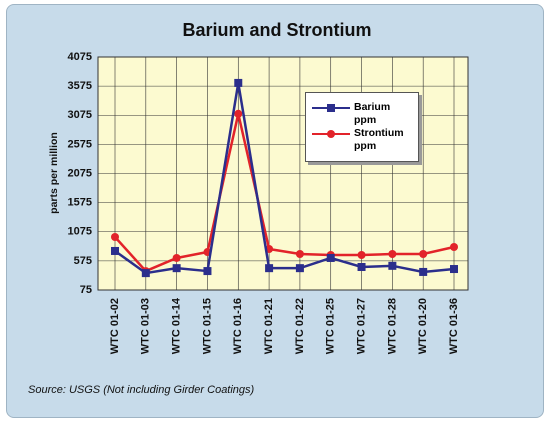 Image resolution: width=550 pixels, height=424 pixels. What do you see at coordinates (83, 261) in the screenshot?
I see `y-tick-label: 575` at bounding box center [83, 261].